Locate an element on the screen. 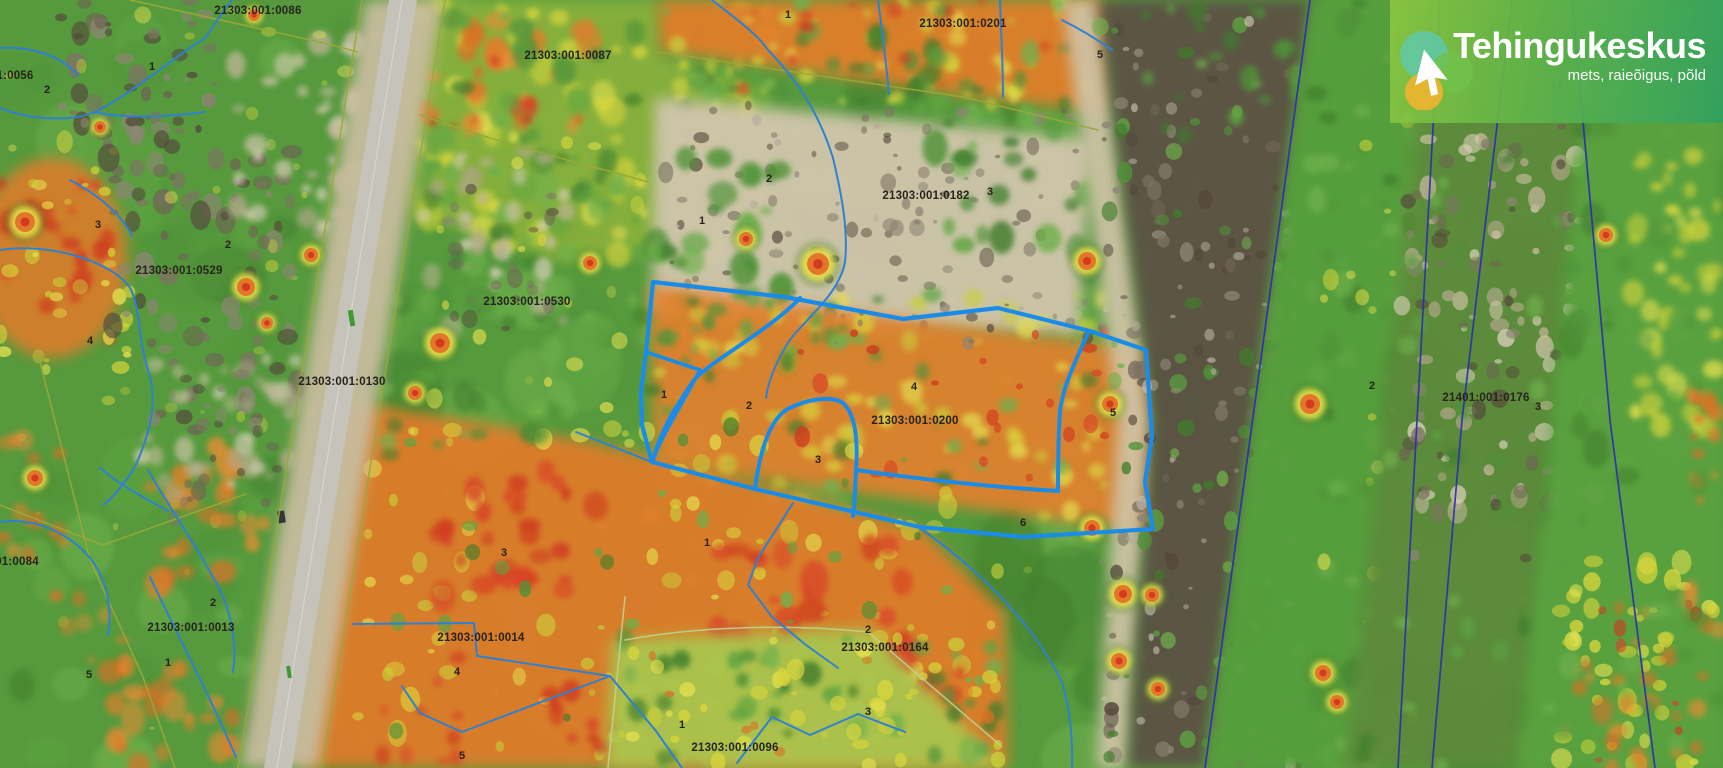 This screenshot has height=768, width=1723. brand-banner: Tehingukeskus mets, raieõigus, põld is located at coordinates (1556, 61).